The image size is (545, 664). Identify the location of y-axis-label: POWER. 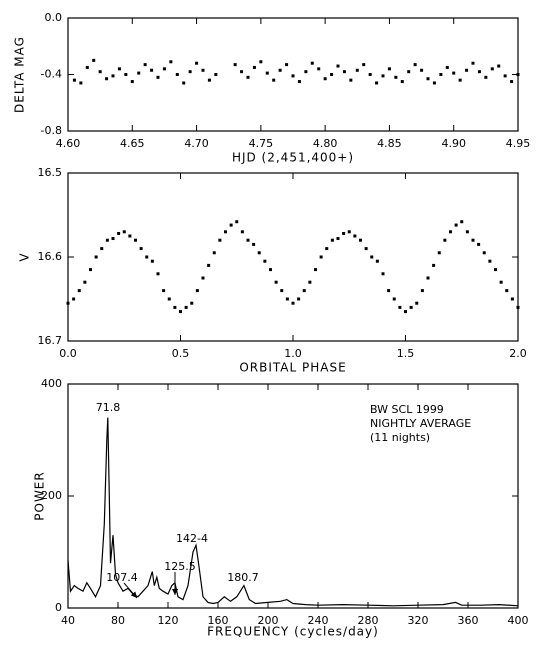
(40, 495).